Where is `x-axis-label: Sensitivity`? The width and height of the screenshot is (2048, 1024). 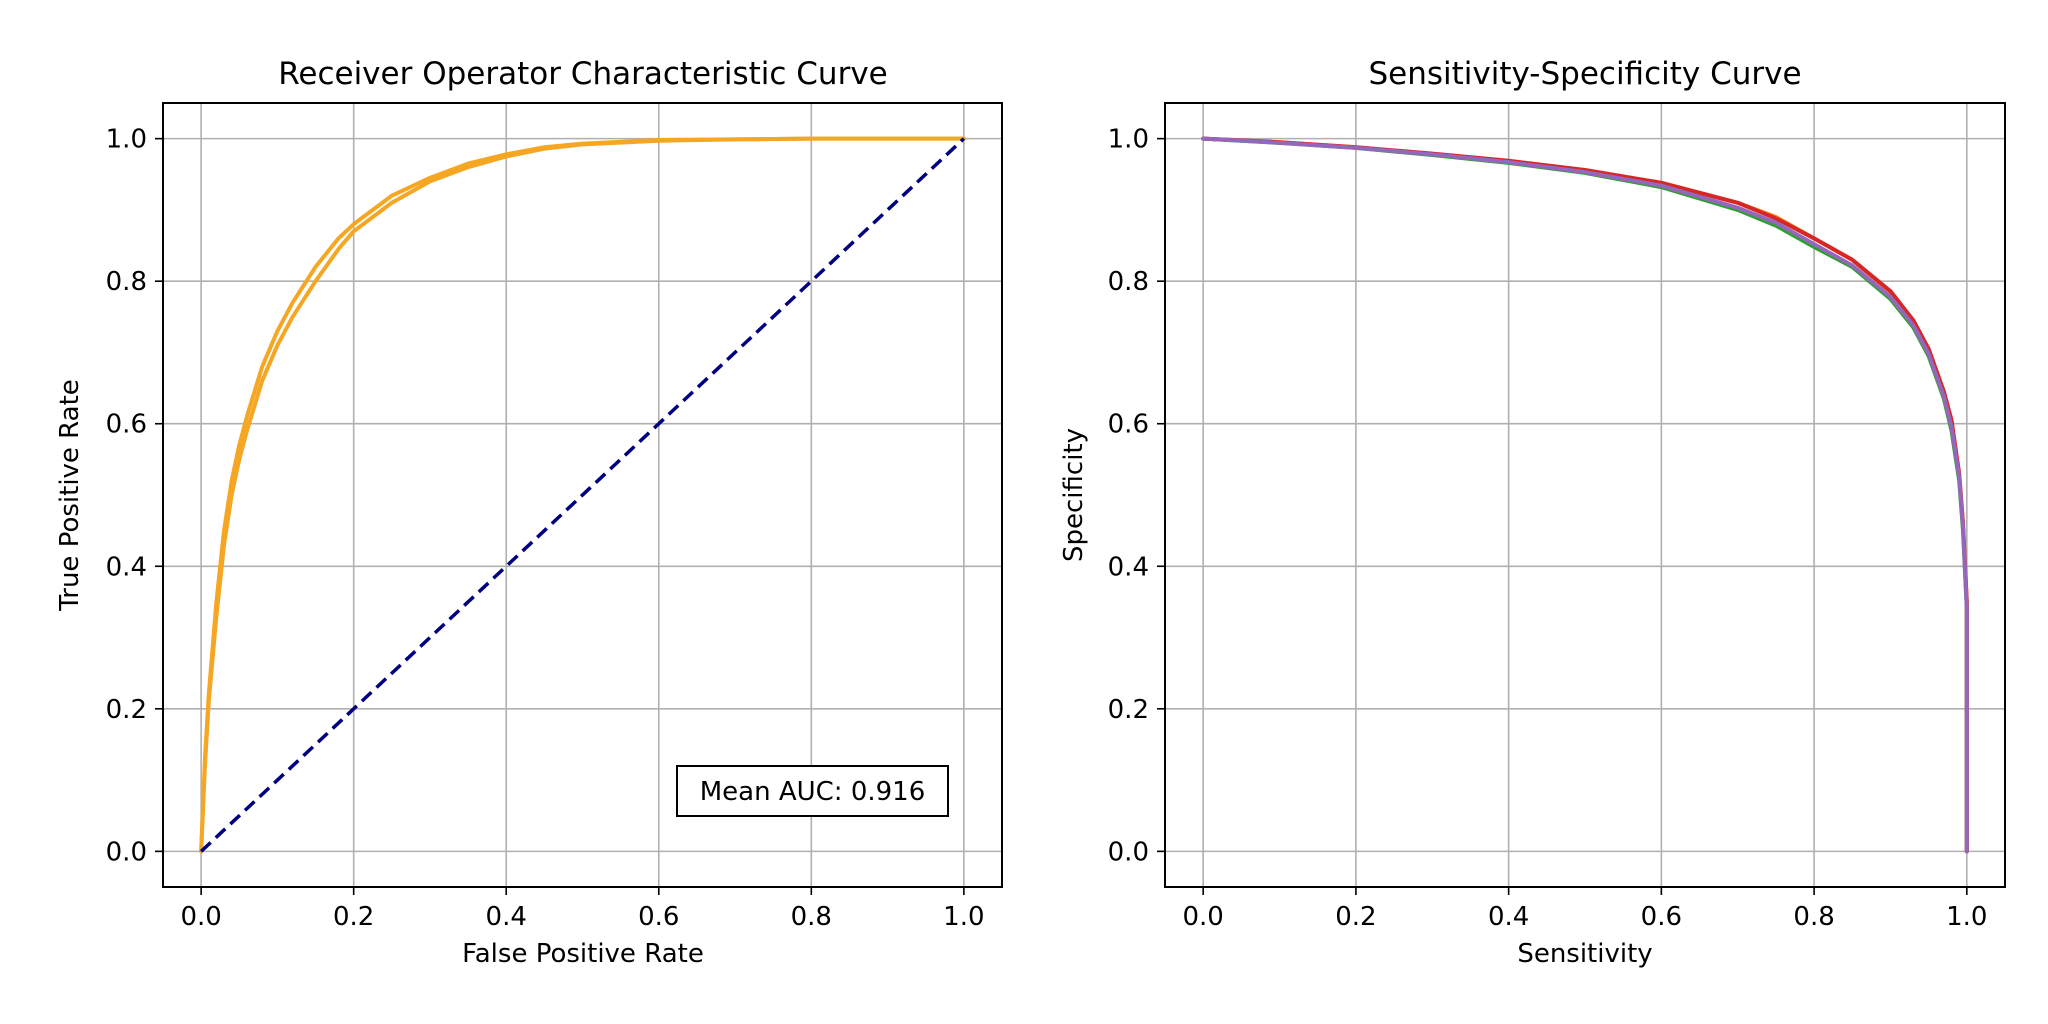 x-axis-label: Sensitivity is located at coordinates (1584, 954).